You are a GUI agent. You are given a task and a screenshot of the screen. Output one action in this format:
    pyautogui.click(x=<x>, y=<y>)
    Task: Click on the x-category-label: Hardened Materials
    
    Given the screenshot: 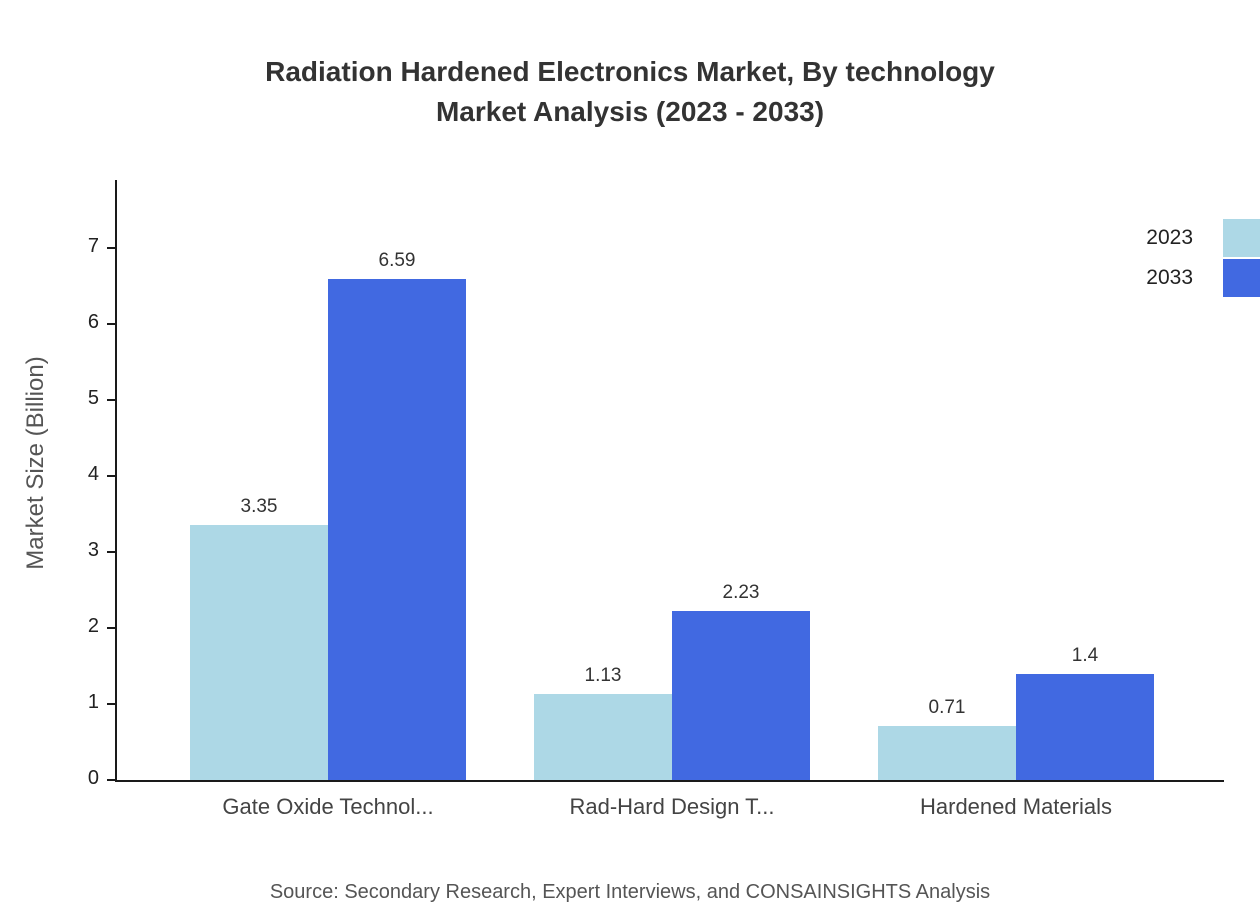 What is the action you would take?
    pyautogui.click(x=1016, y=806)
    